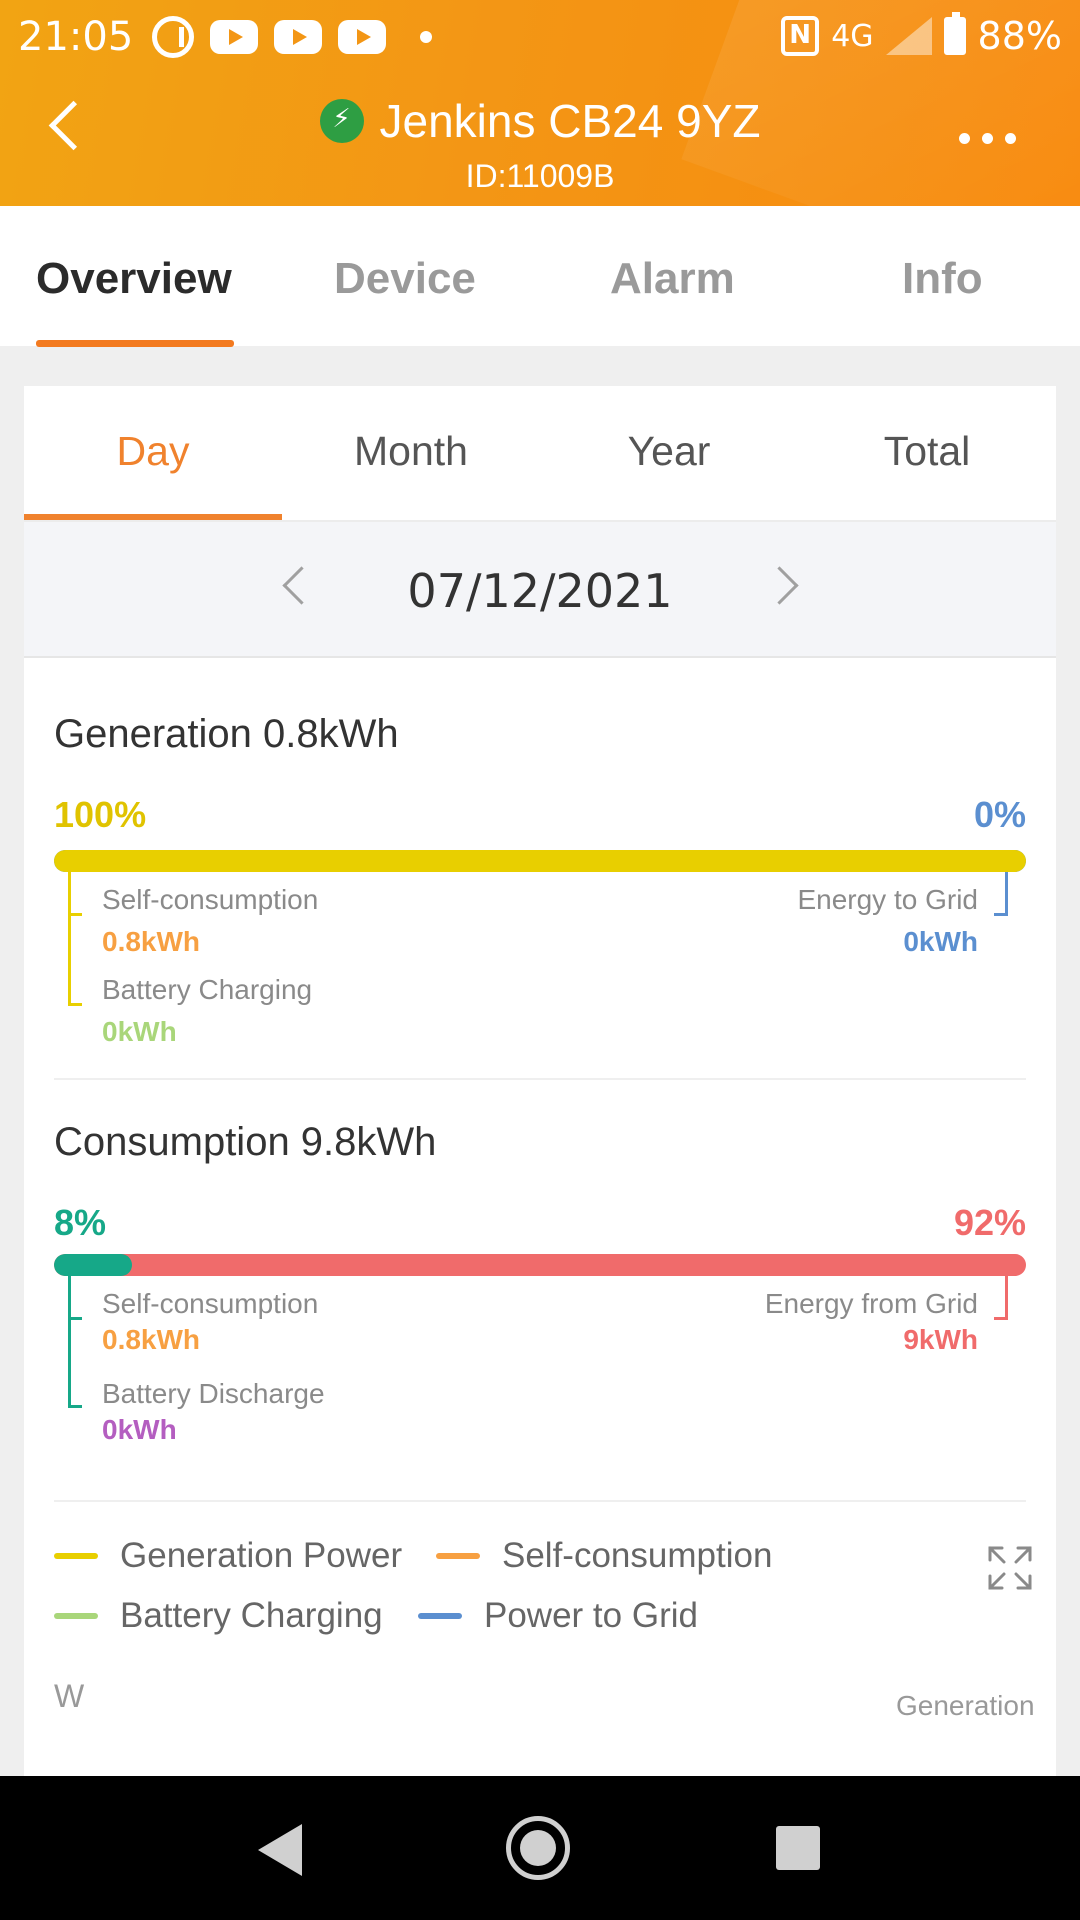  What do you see at coordinates (987, 138) in the screenshot?
I see `more-options-icon` at bounding box center [987, 138].